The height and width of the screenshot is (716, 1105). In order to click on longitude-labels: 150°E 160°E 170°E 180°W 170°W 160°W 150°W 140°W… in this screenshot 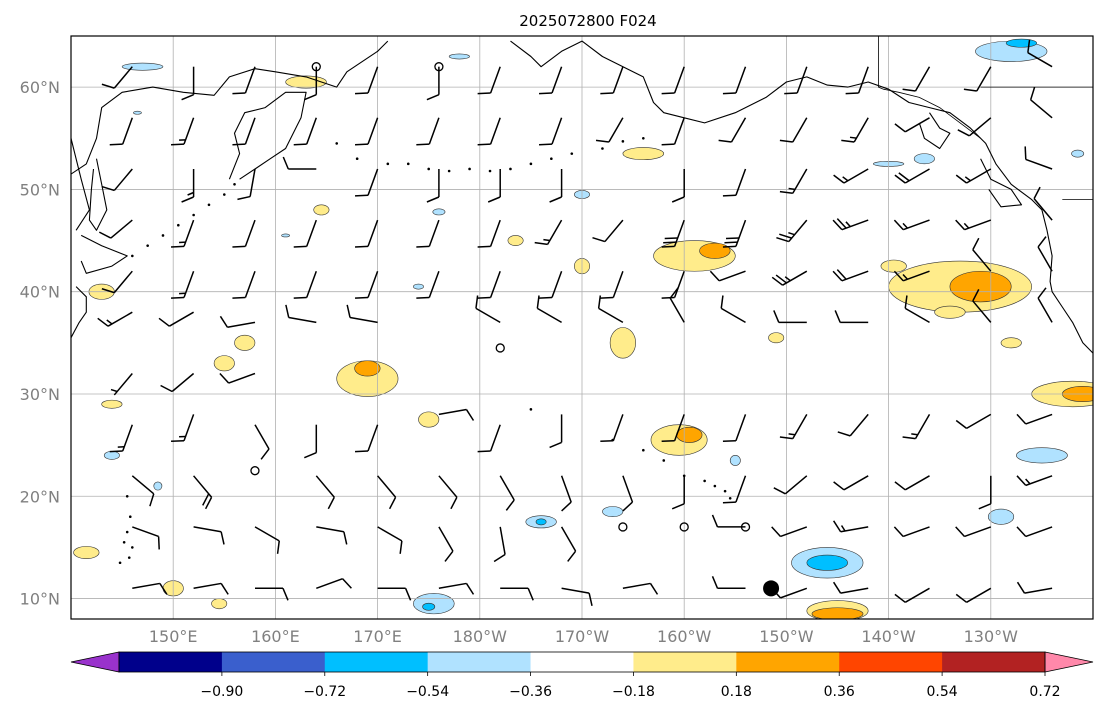, I will do `click(583, 636)`.